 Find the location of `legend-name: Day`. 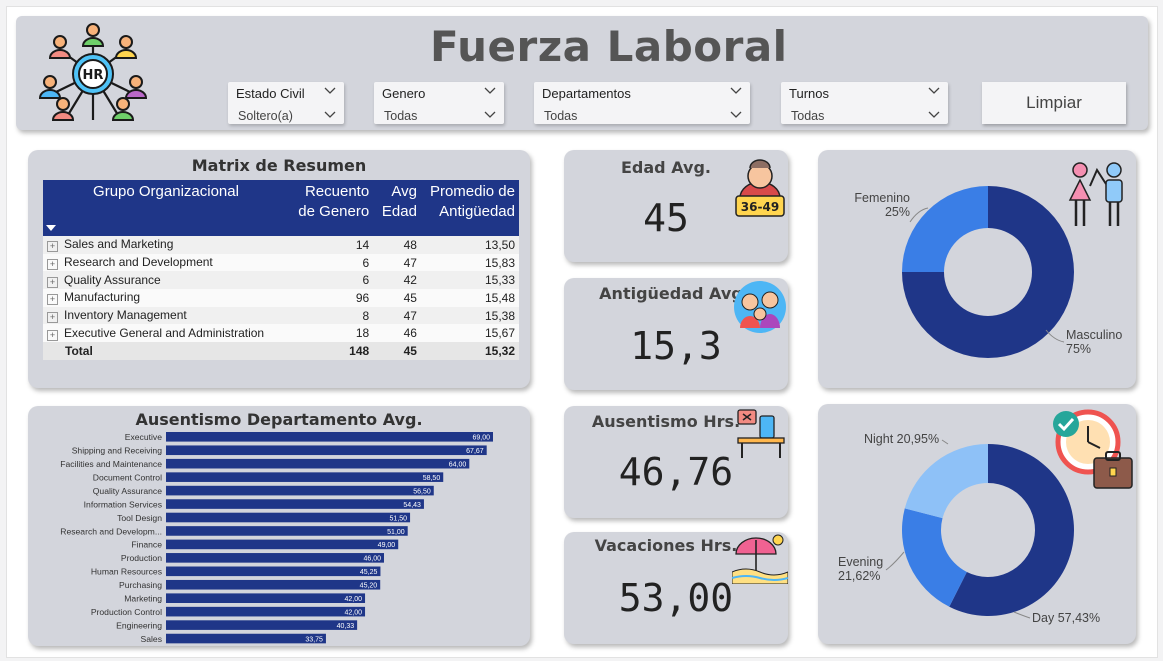

legend-name: Day is located at coordinates (1043, 618).